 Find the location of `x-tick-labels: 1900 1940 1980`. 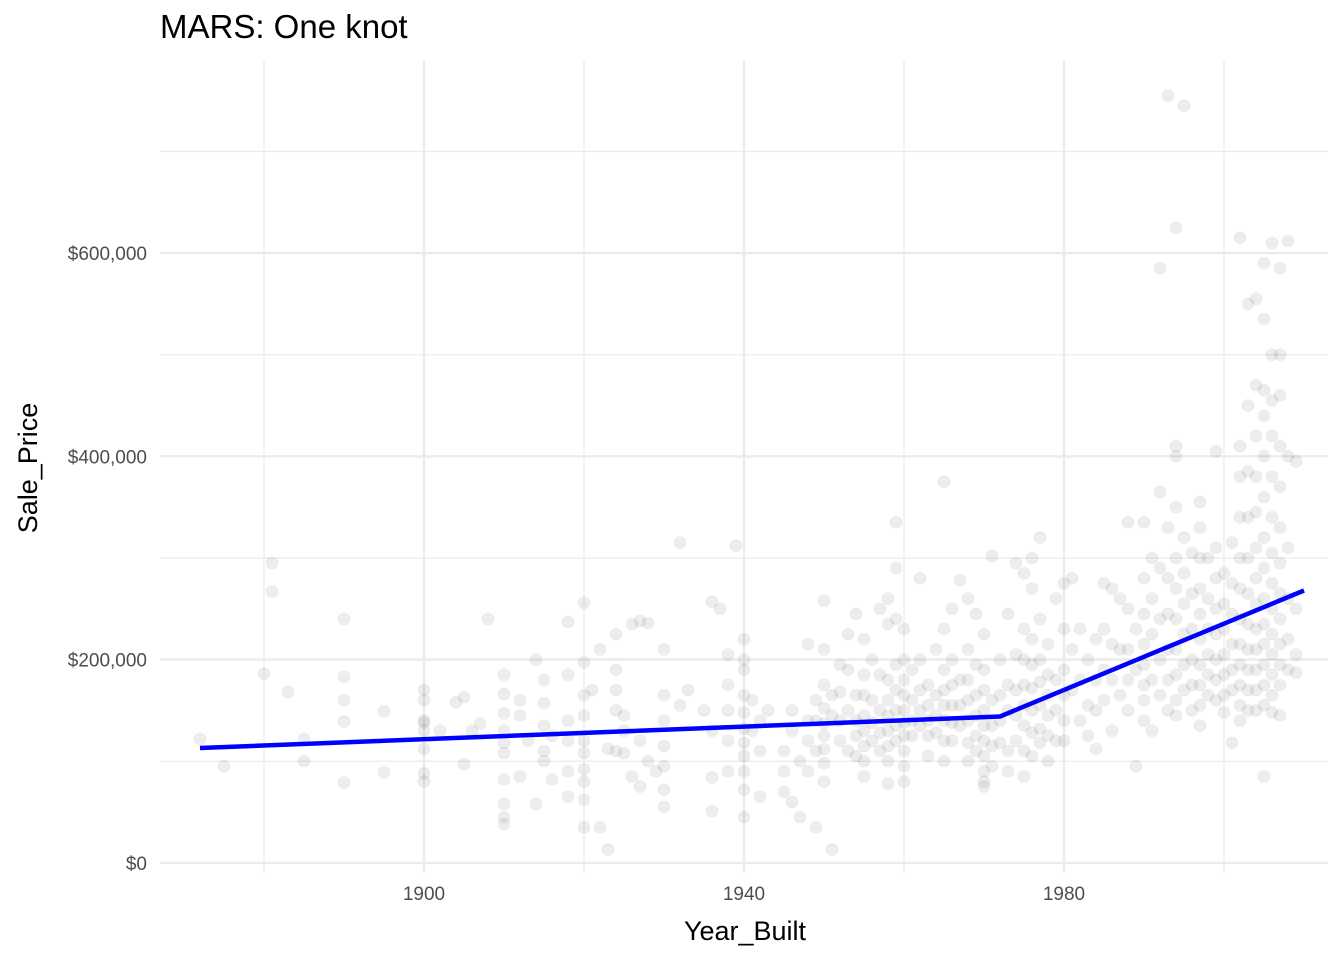

x-tick-labels: 1900 1940 1980 is located at coordinates (744, 894).